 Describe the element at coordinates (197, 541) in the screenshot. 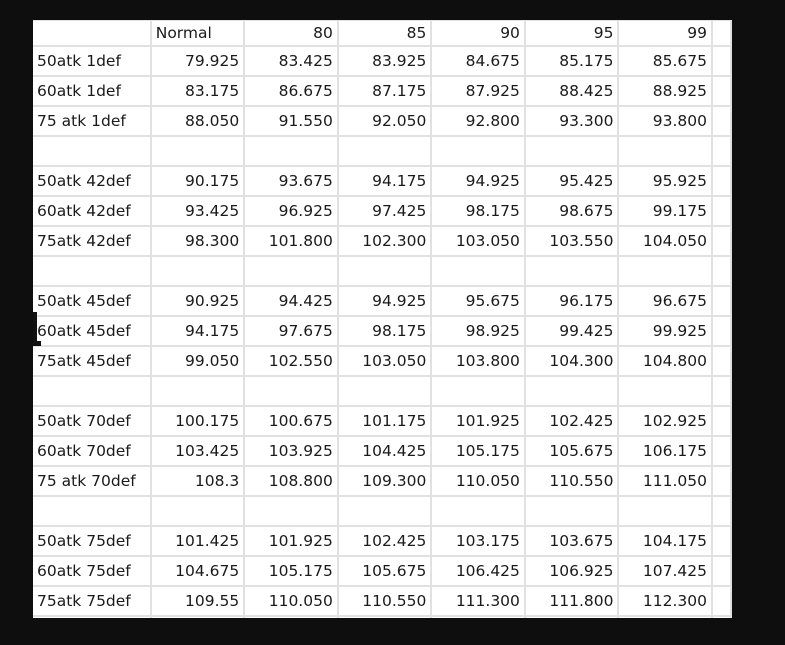

I see `value-cell: 101.425` at that location.